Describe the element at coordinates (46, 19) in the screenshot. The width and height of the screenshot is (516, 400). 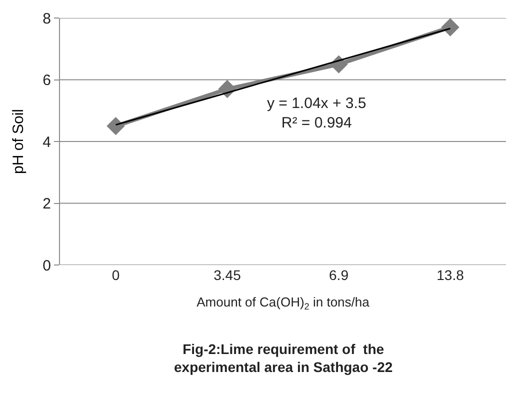
I see `y-tick-label: 8` at that location.